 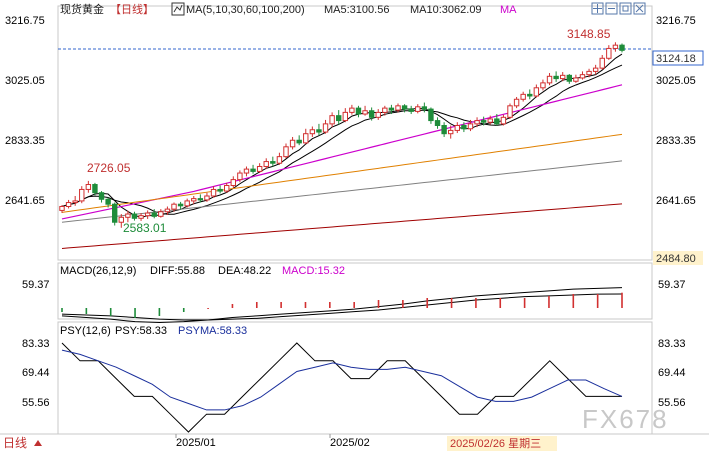 I want to click on psy-tick-right-1: 69.44, so click(x=672, y=373).